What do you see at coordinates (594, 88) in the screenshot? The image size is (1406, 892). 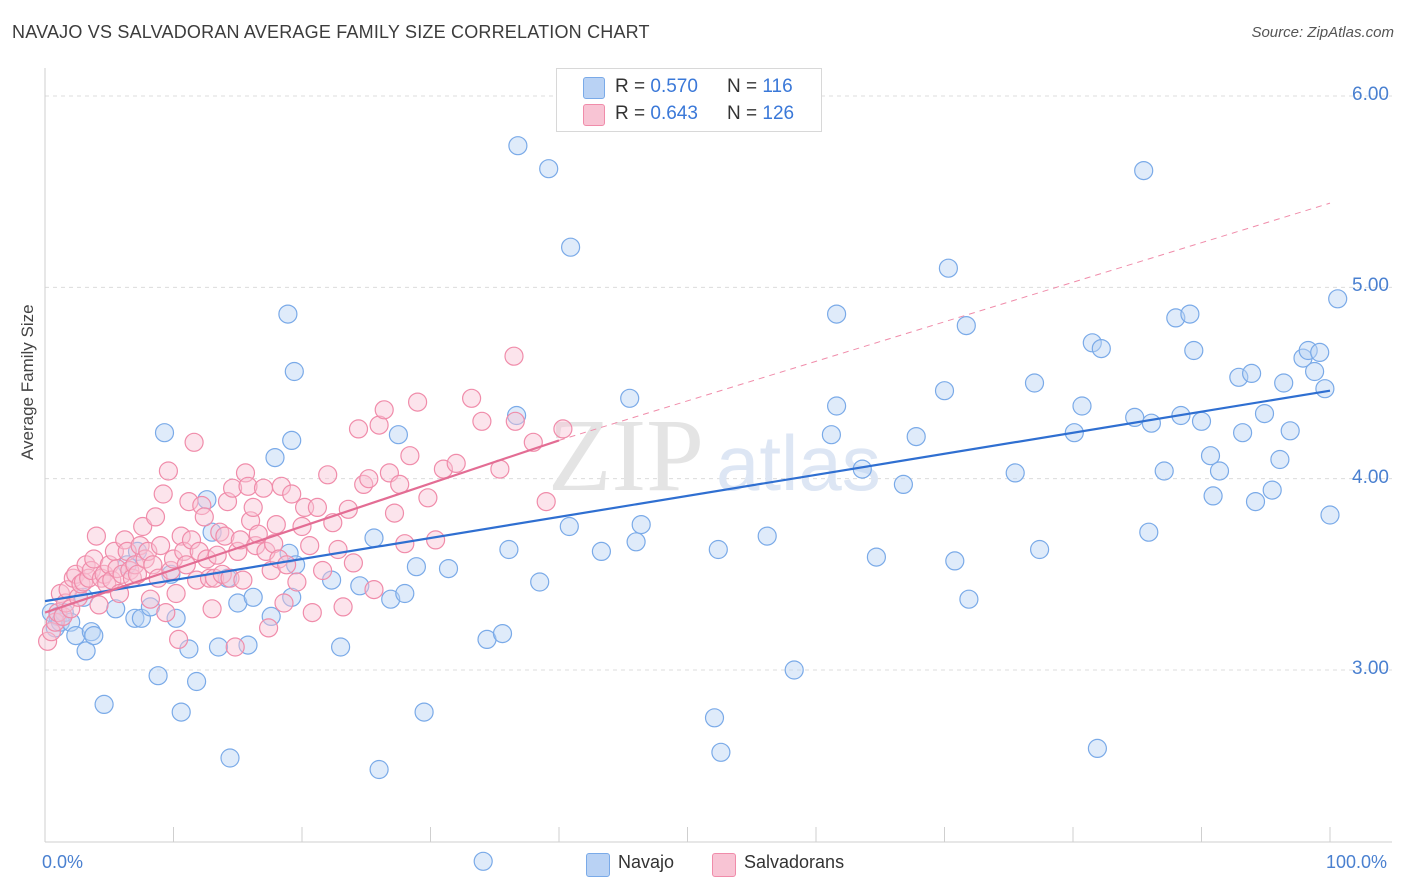 I see `navajo-swatch` at bounding box center [594, 88].